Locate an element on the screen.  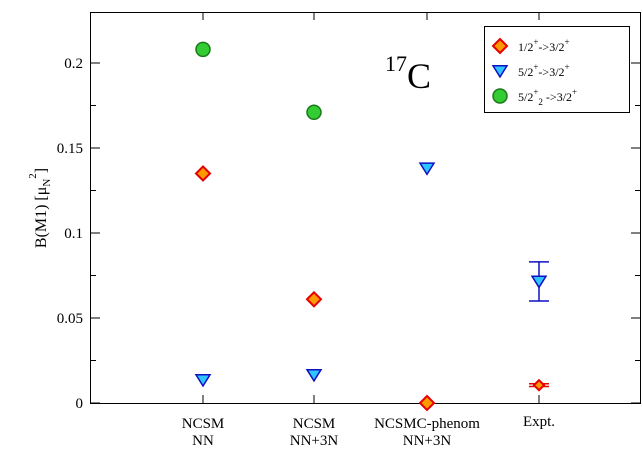
x-category-label: NCSMC-phenom is located at coordinates (427, 424).